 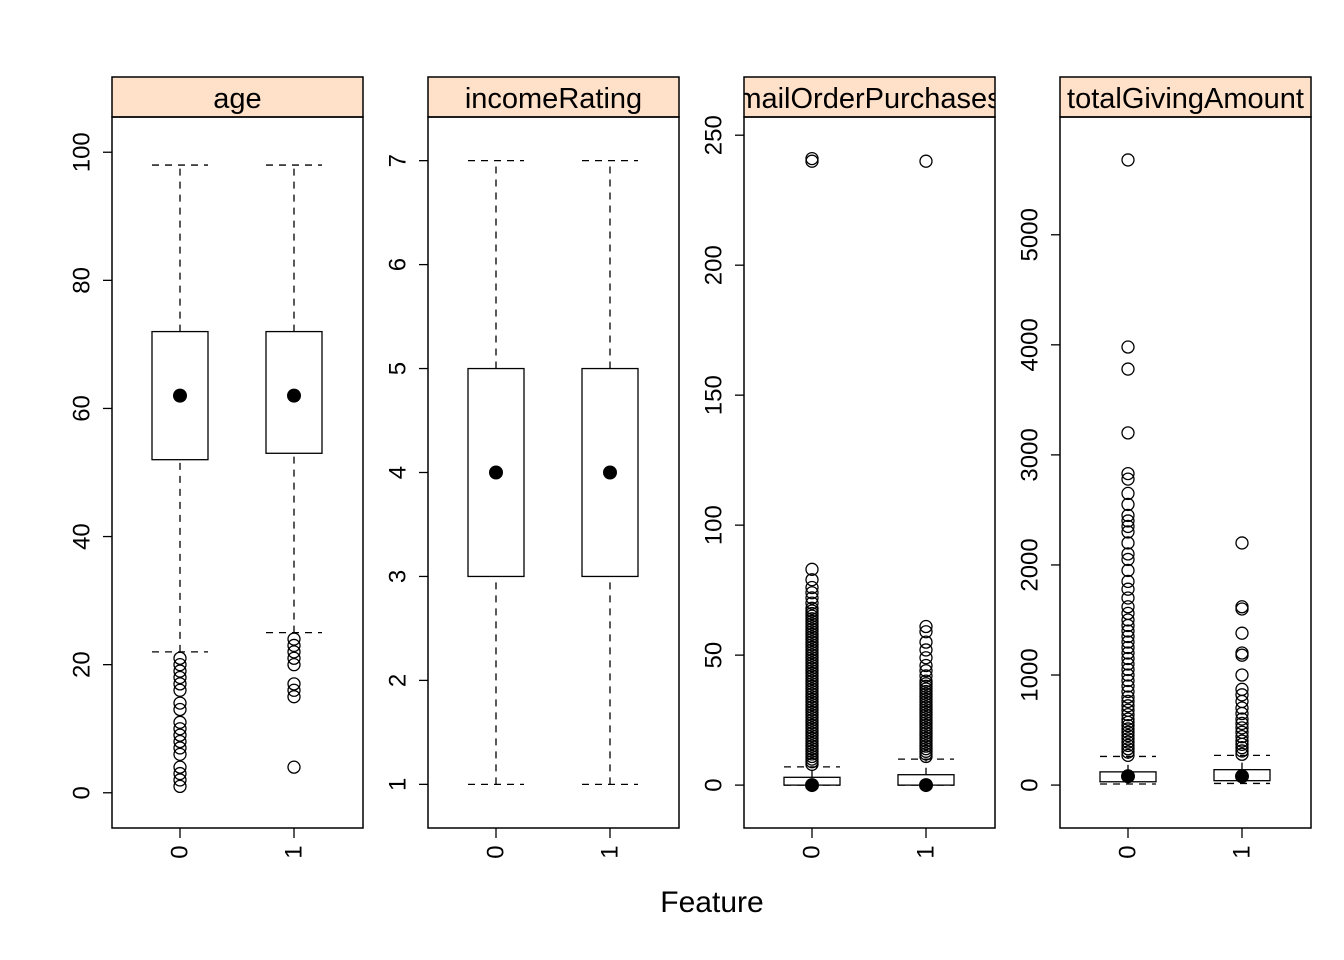 I want to click on y-tick-label: 1000, so click(x=1030, y=674).